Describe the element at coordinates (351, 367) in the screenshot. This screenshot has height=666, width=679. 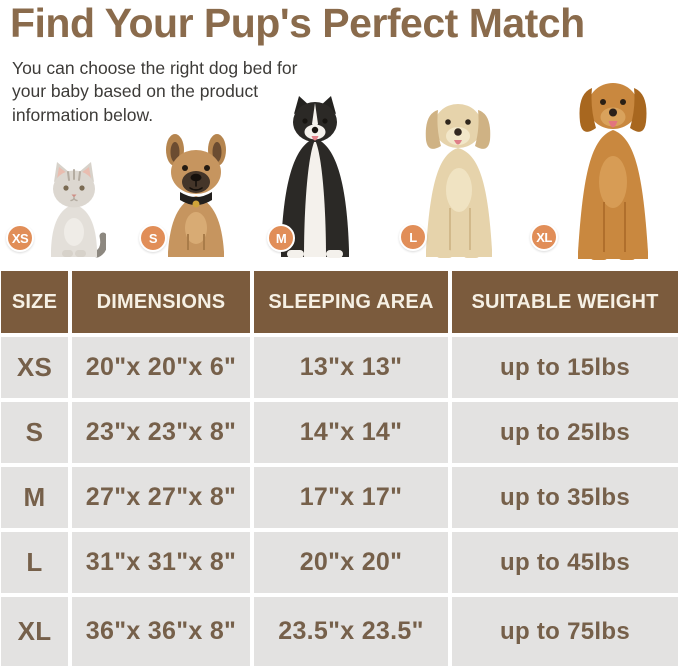
I see `cell-sleeping-area: 13"x 13"` at that location.